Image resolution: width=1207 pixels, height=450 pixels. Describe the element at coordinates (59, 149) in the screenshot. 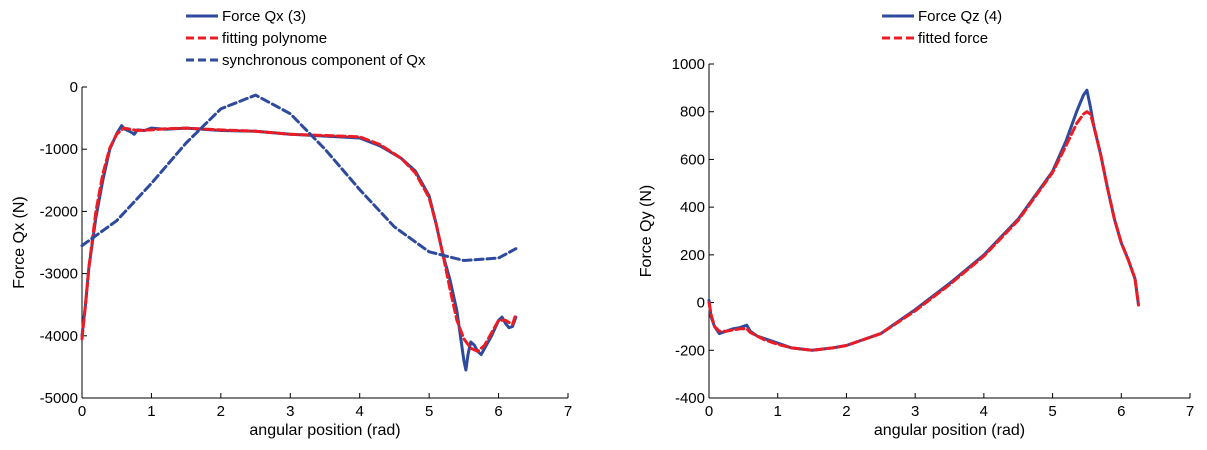

I see `y-tick-label: -1000` at that location.